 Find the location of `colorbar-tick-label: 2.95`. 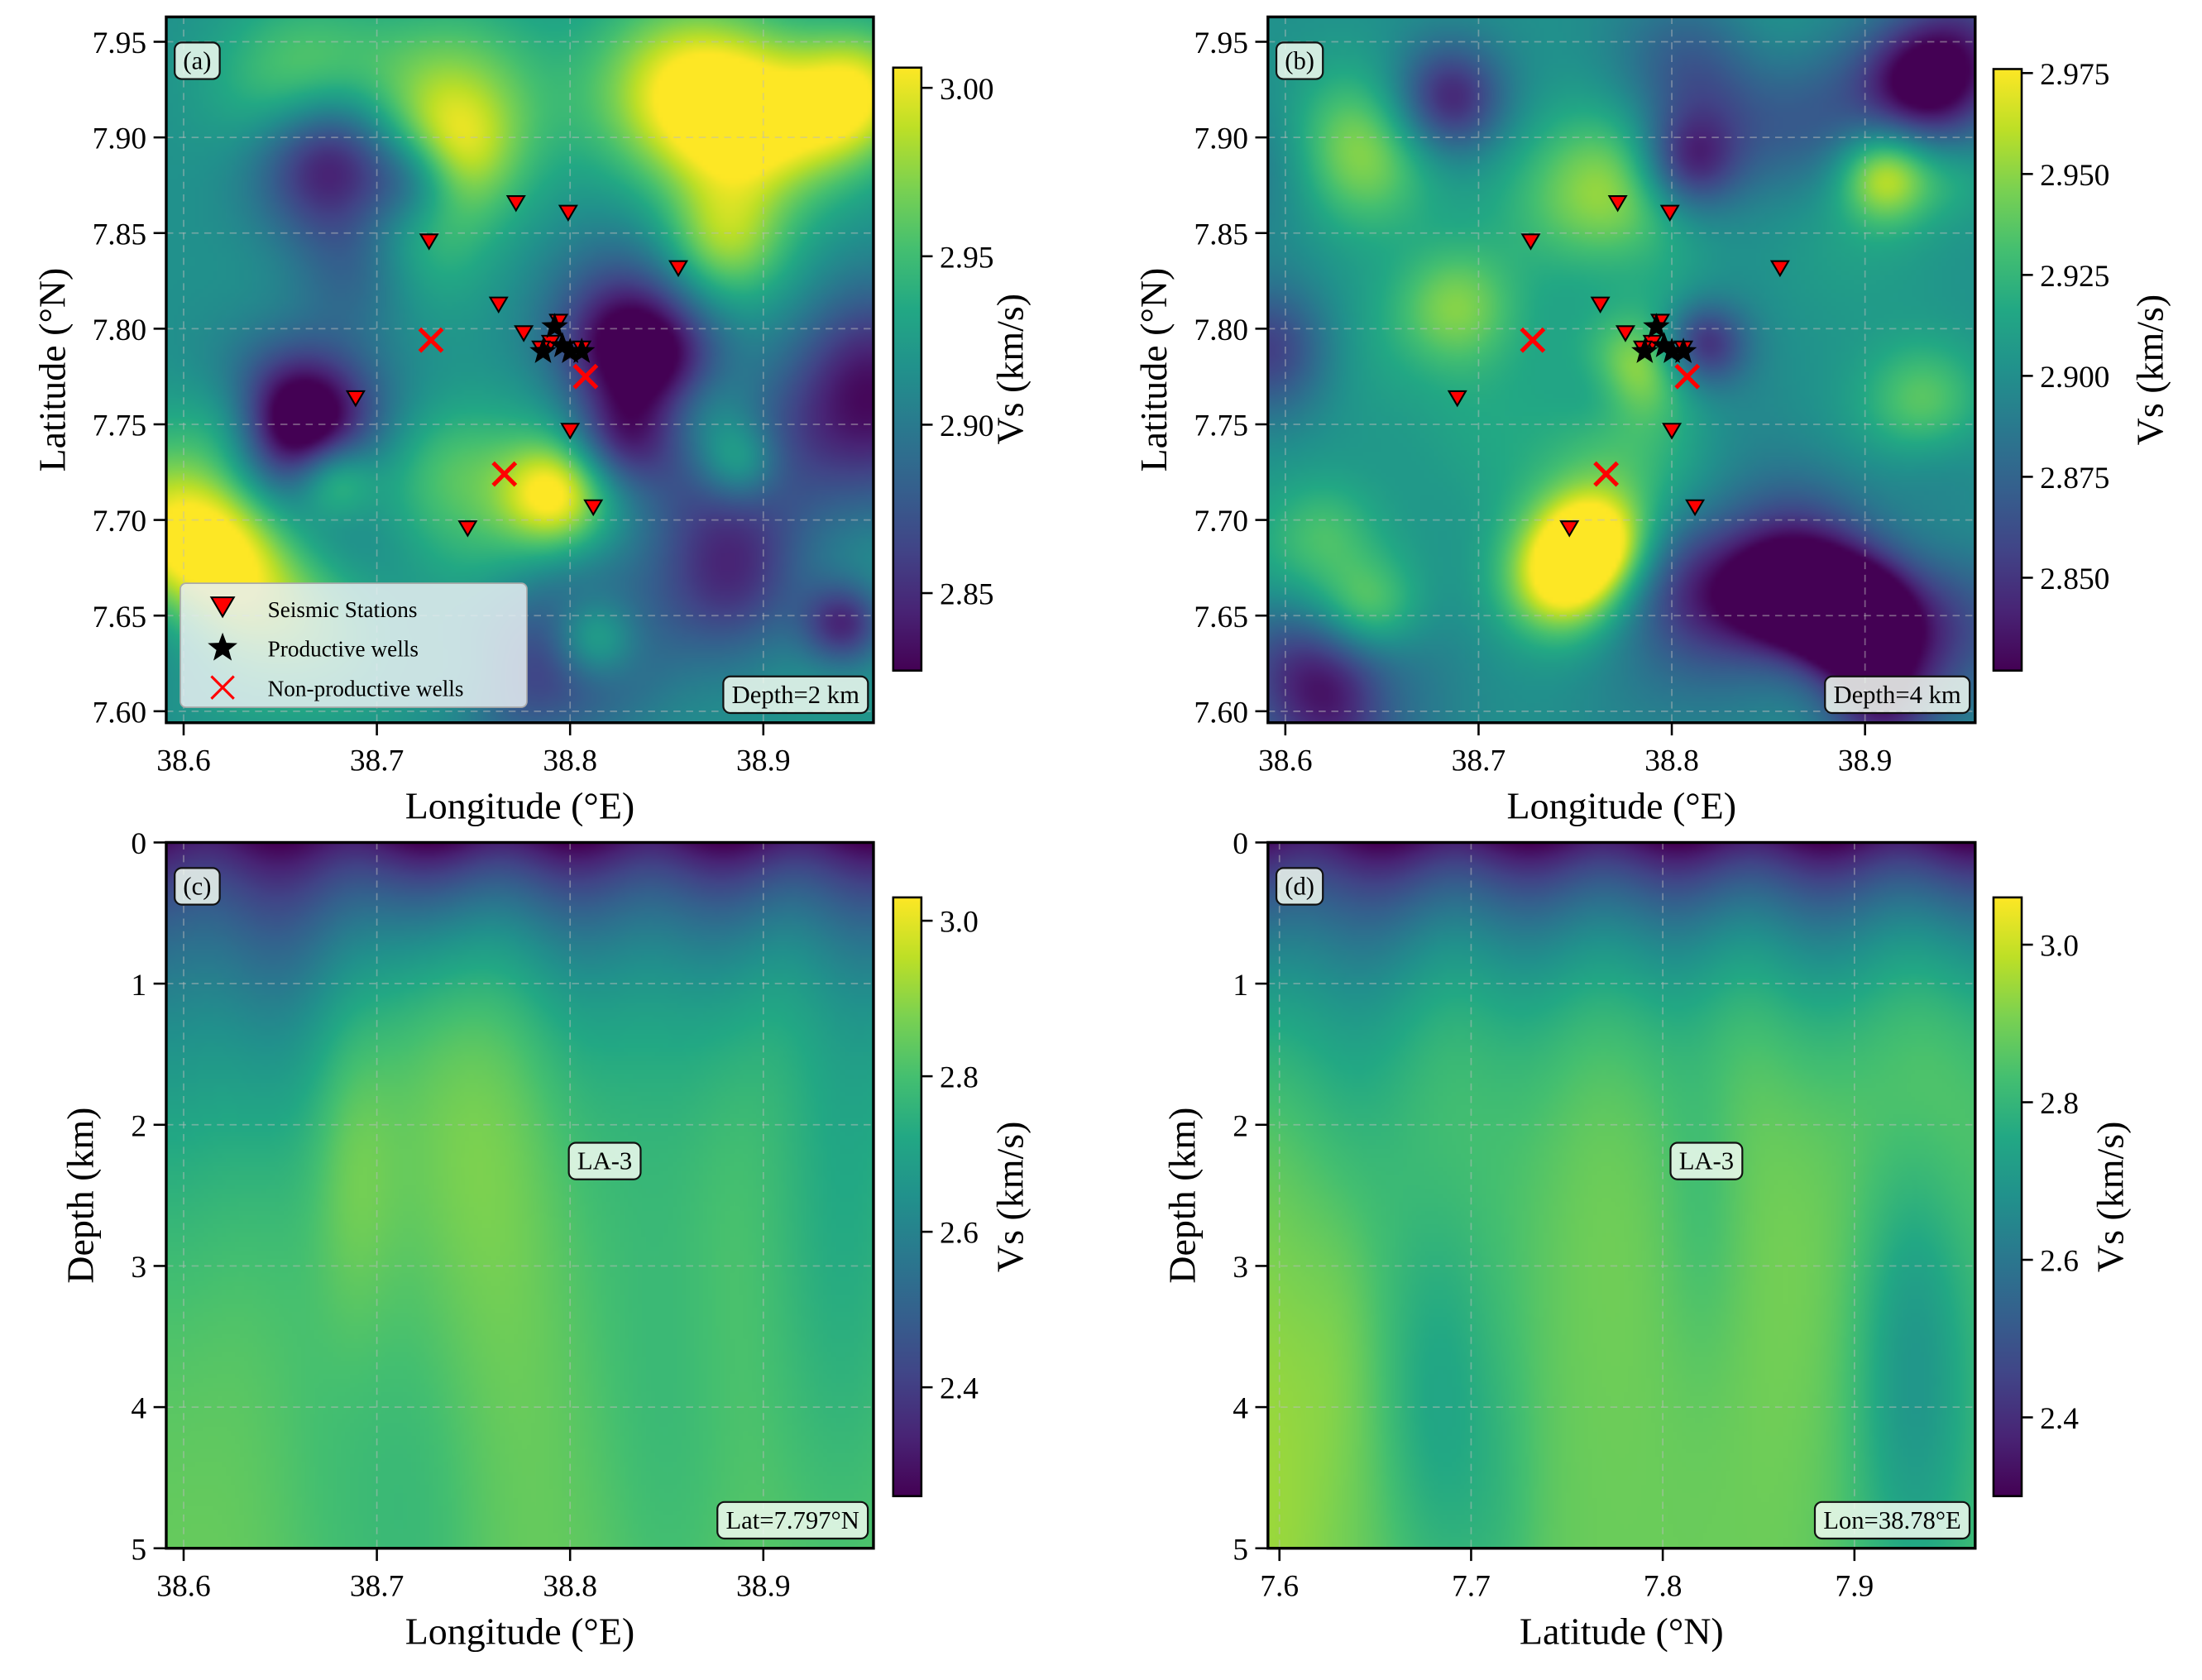

colorbar-tick-label: 2.95 is located at coordinates (967, 258).